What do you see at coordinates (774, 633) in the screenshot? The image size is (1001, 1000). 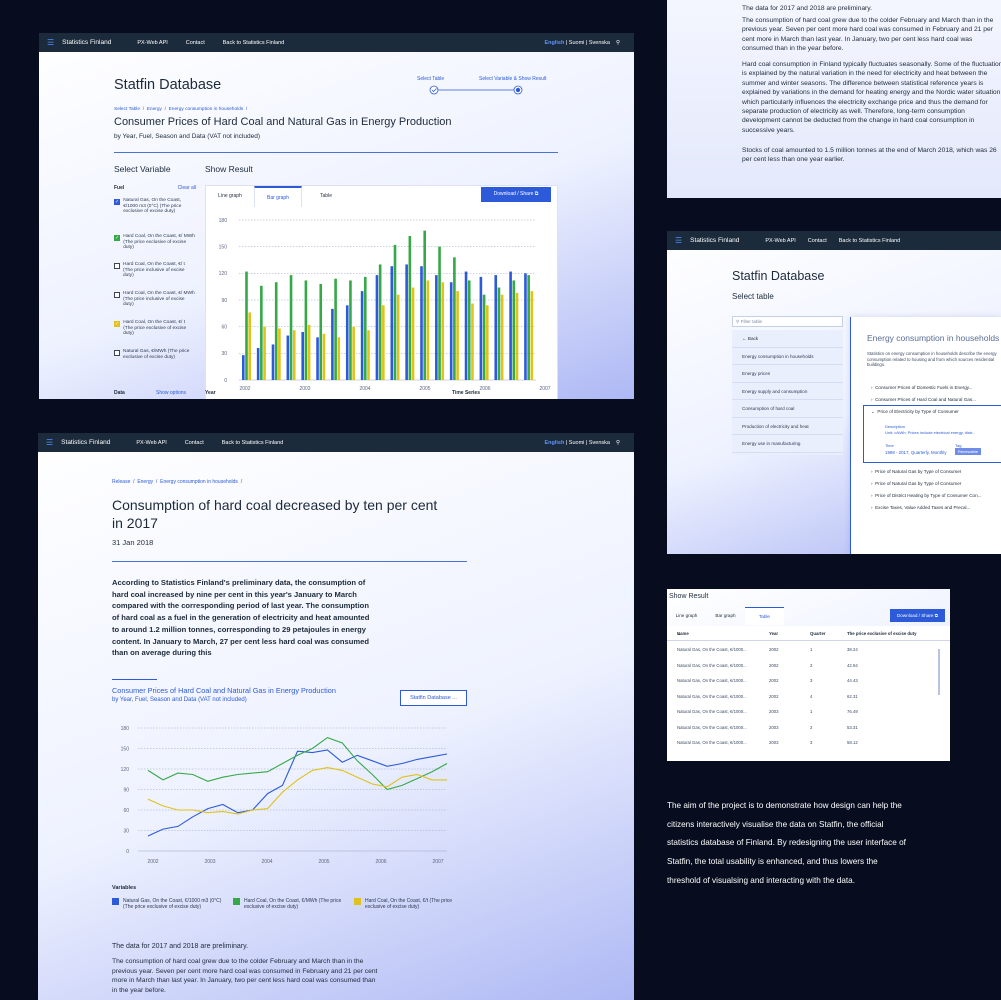 I see `col-header-year: Year` at bounding box center [774, 633].